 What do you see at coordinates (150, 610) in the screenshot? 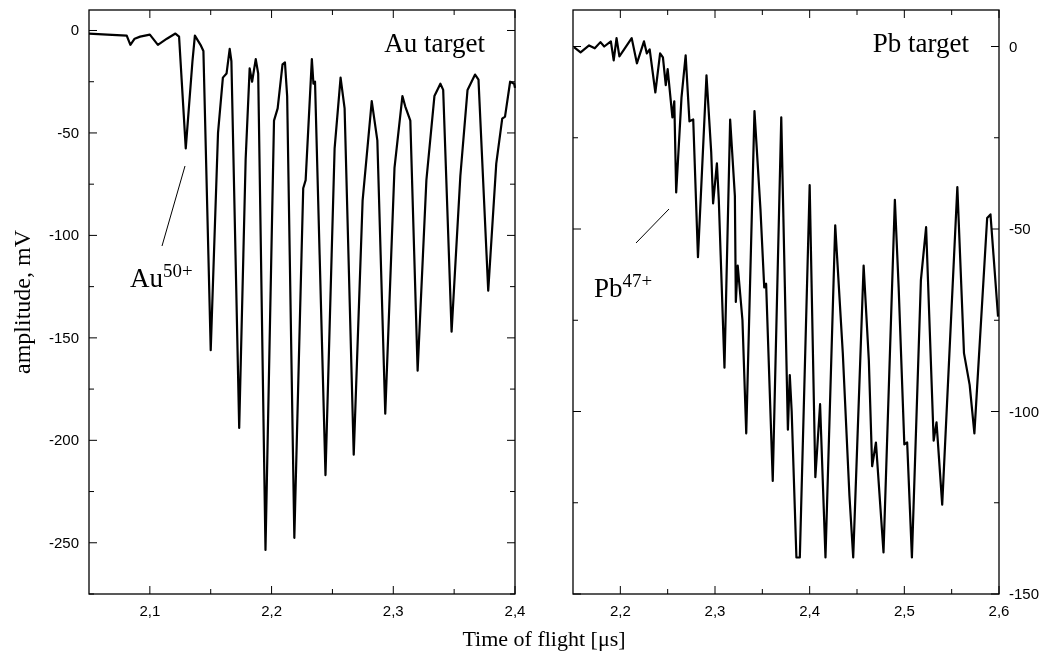
I see `x-tick-label: 2,1` at bounding box center [150, 610].